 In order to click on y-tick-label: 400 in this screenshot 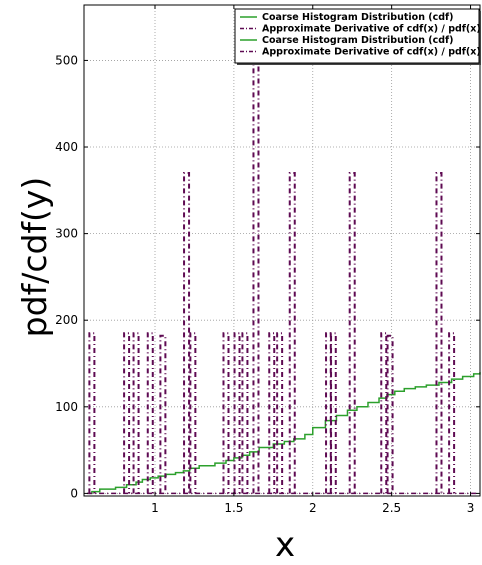, I will do `click(66, 147)`.